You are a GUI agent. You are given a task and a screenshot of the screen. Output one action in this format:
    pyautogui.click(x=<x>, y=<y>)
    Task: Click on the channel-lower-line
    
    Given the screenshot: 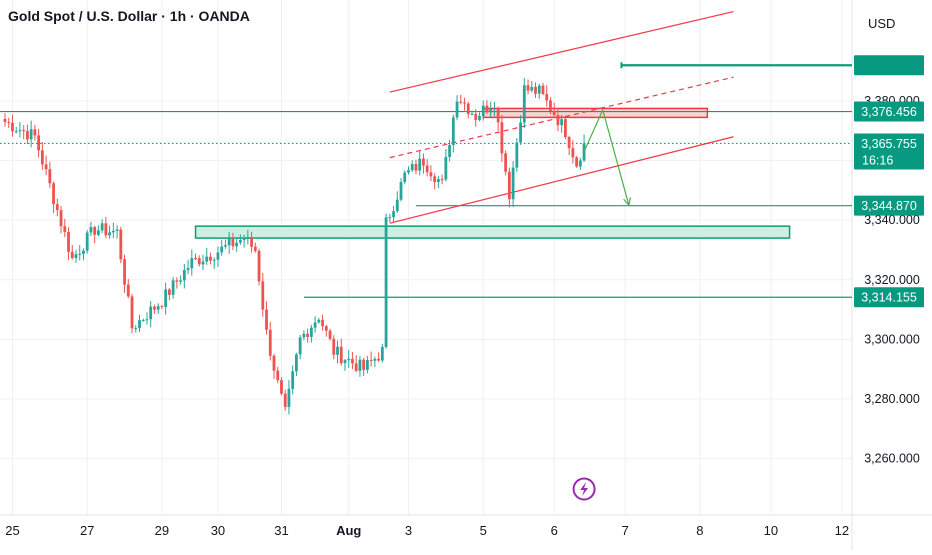 What is the action you would take?
    pyautogui.click(x=561, y=180)
    